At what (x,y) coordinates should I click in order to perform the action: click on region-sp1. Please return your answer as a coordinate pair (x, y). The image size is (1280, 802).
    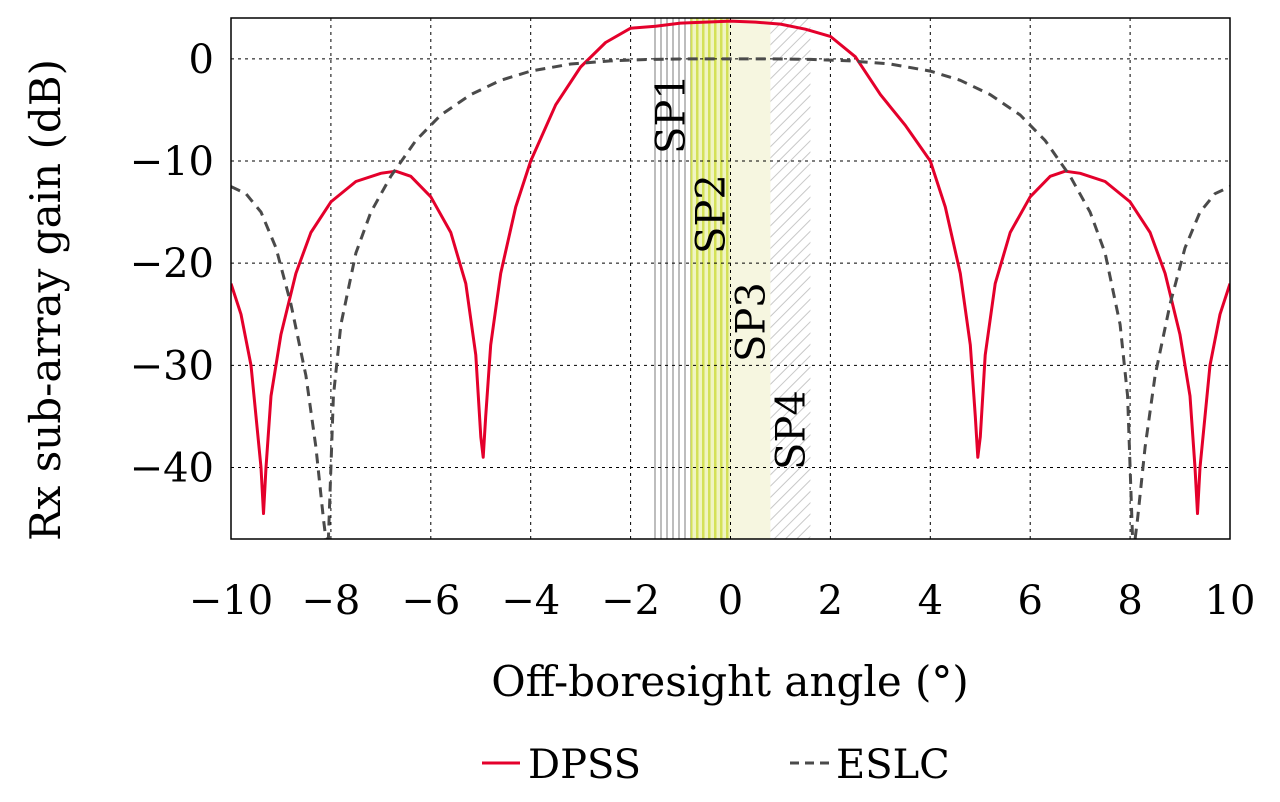
    Looking at the image, I should click on (670, 278).